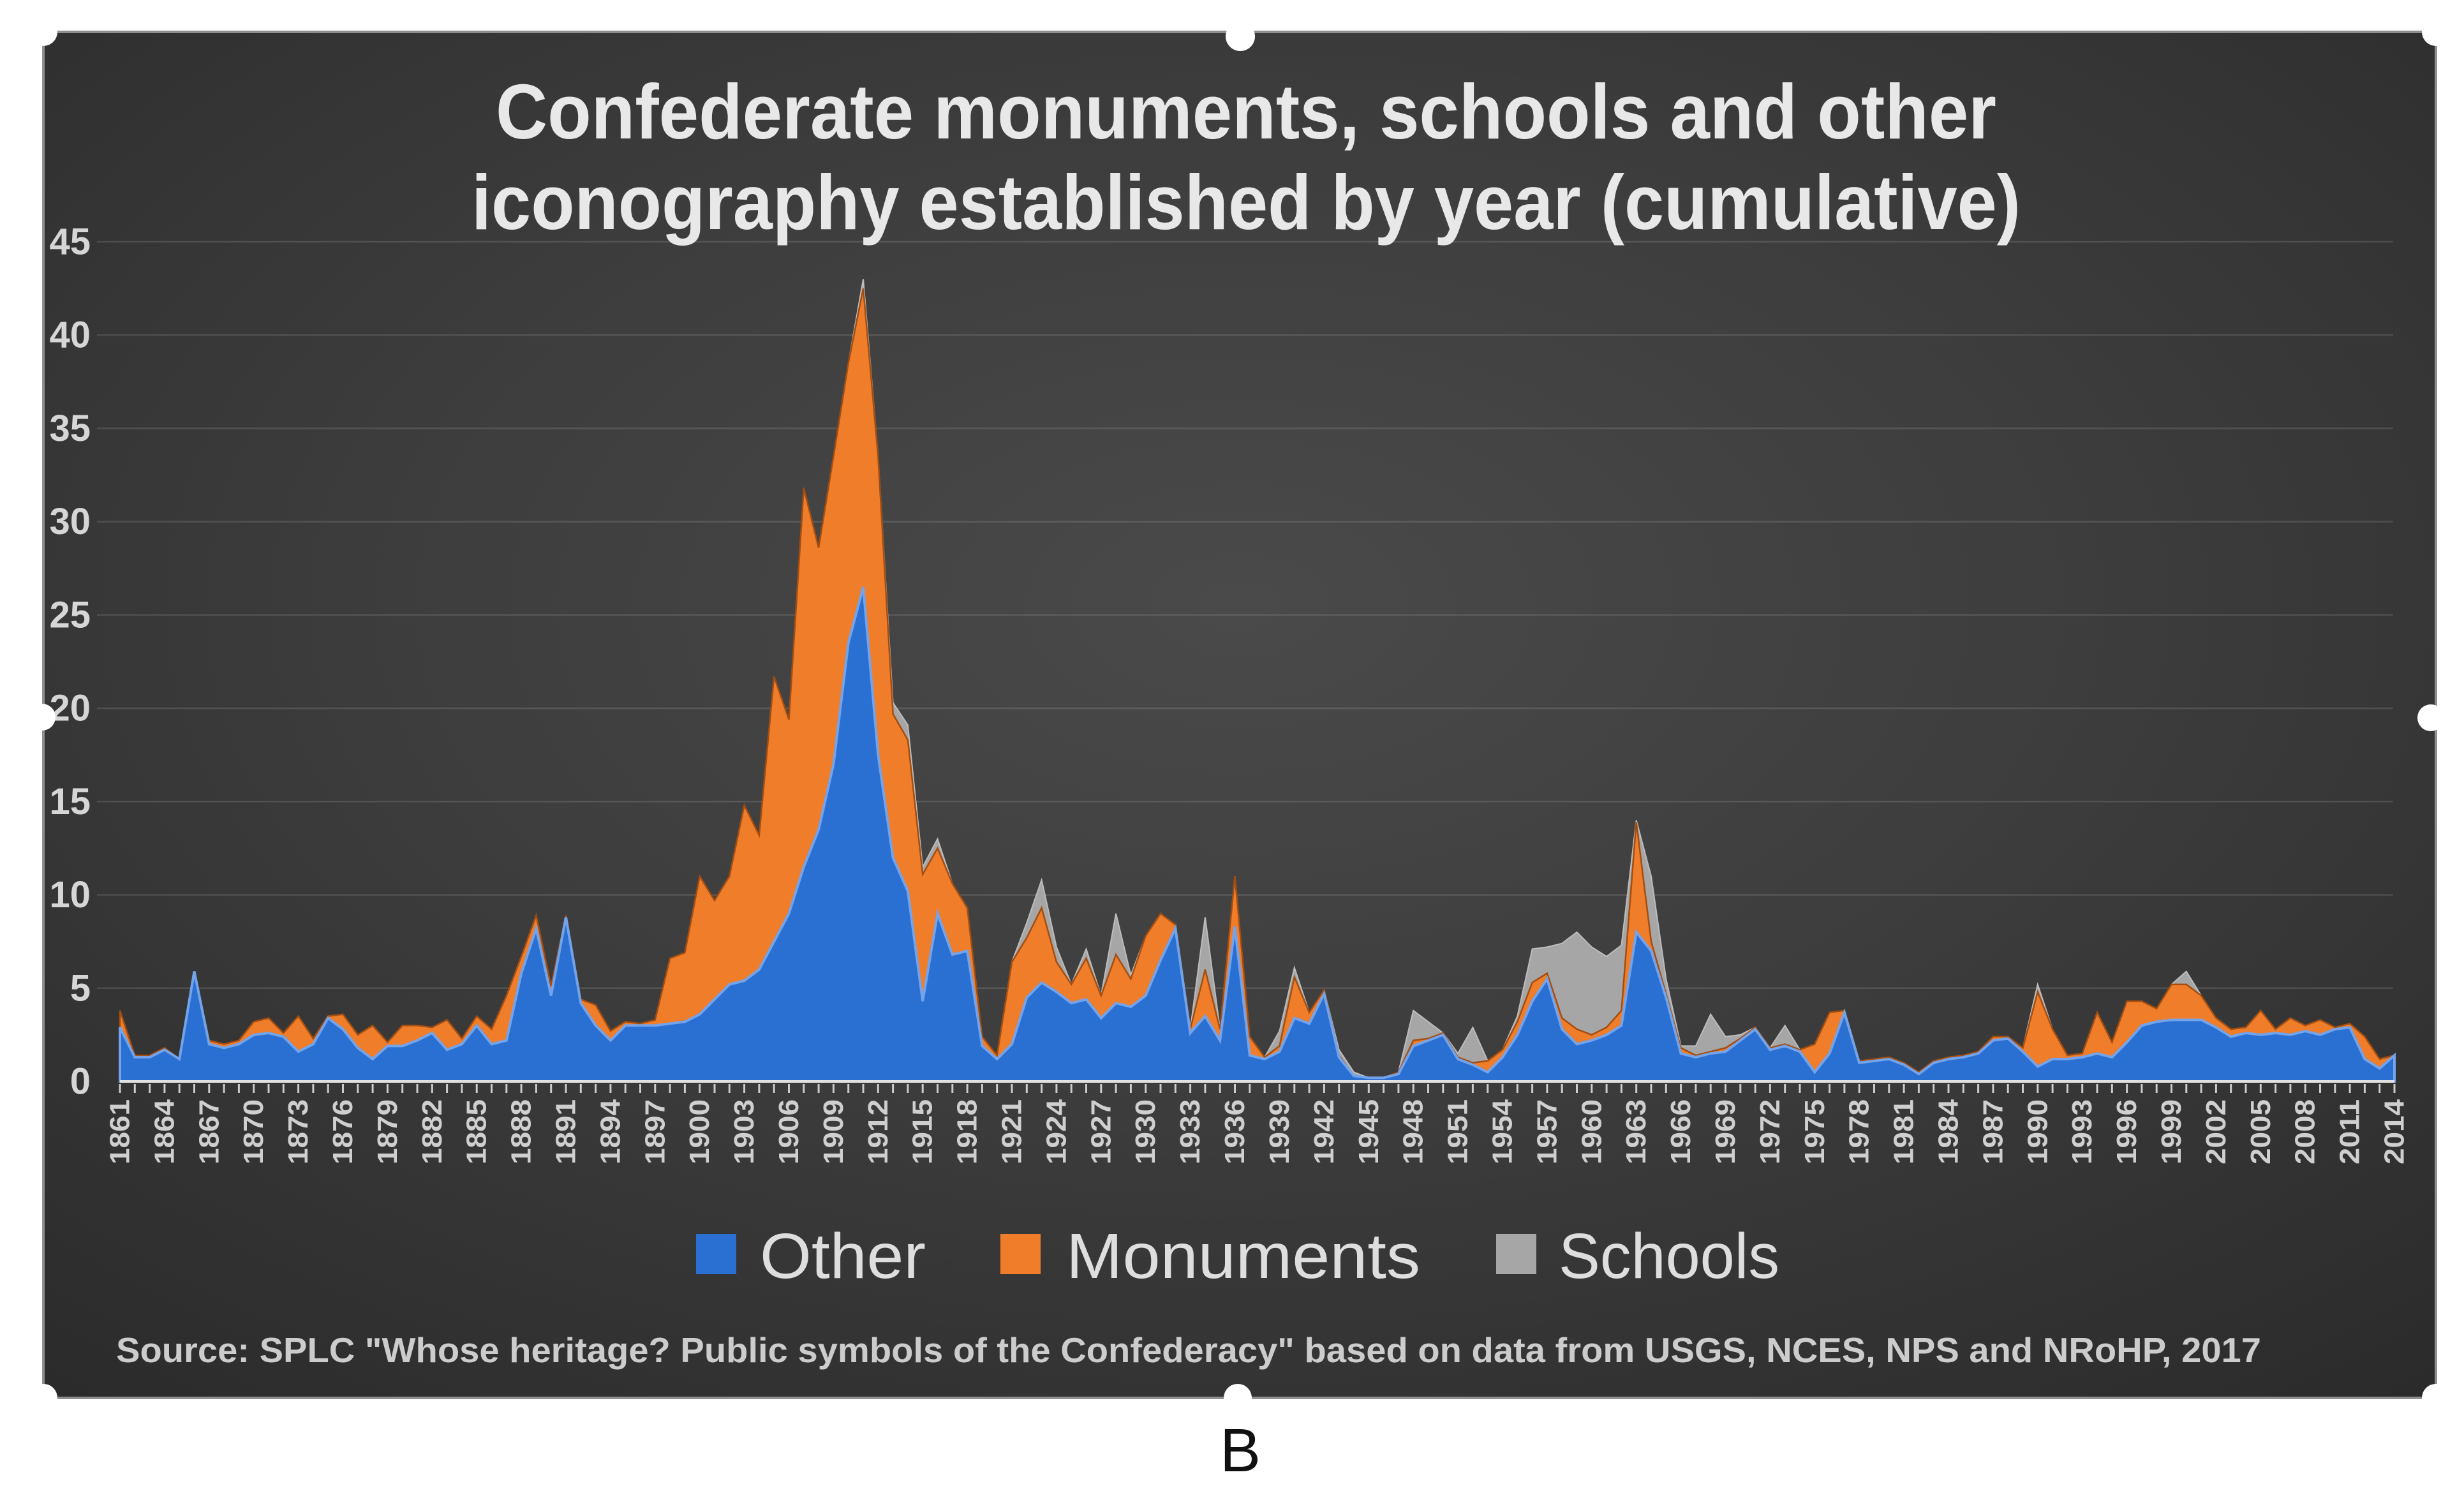 The image size is (2464, 1500). Describe the element at coordinates (1235, 1131) in the screenshot. I see `svg-text: 1936` at that location.